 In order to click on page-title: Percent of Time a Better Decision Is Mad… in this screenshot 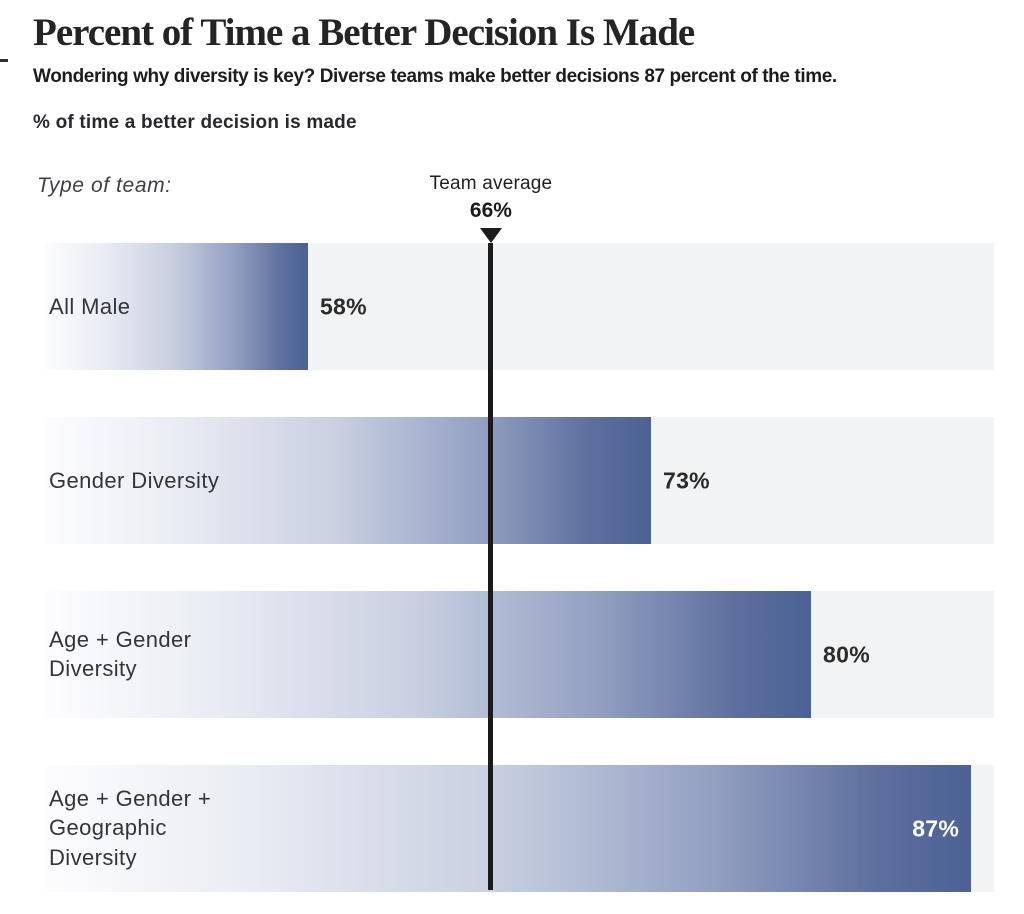, I will do `click(364, 32)`.